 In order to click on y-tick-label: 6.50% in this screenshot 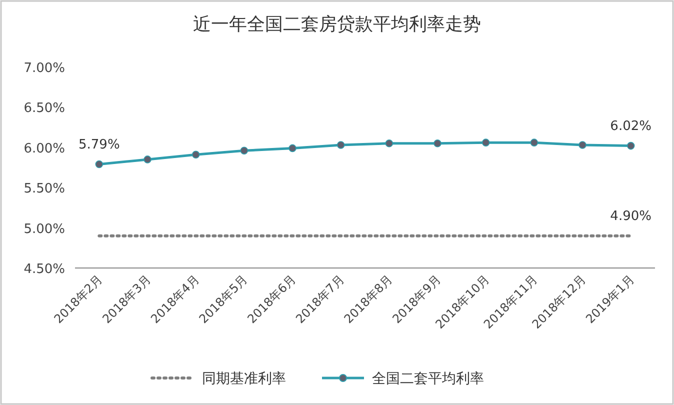, I will do `click(44, 108)`.